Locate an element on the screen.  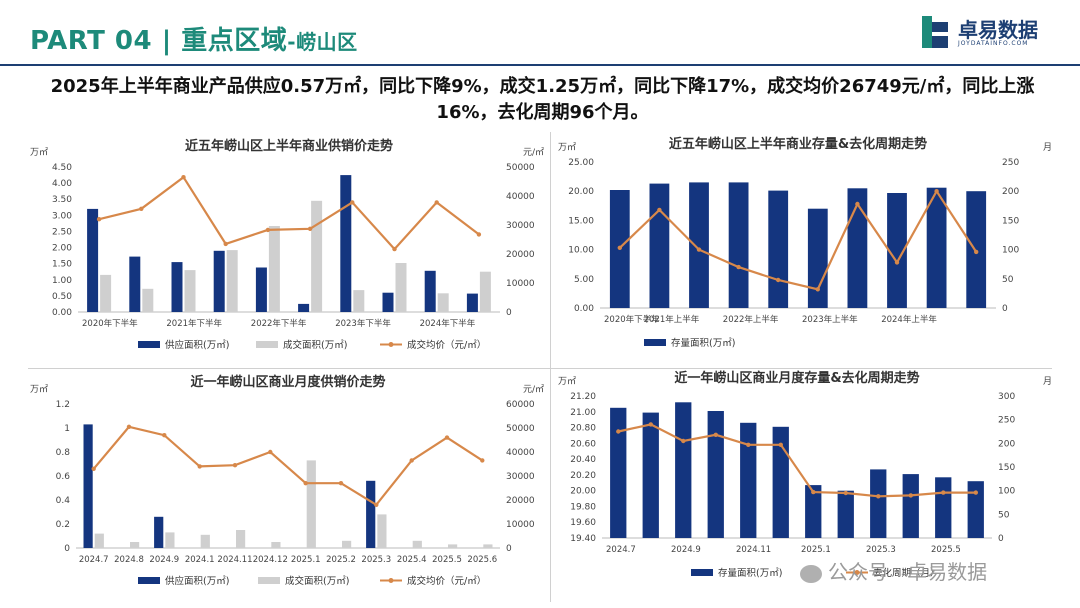
right-axis-unit: 元/㎡ is located at coordinates (533, 152).